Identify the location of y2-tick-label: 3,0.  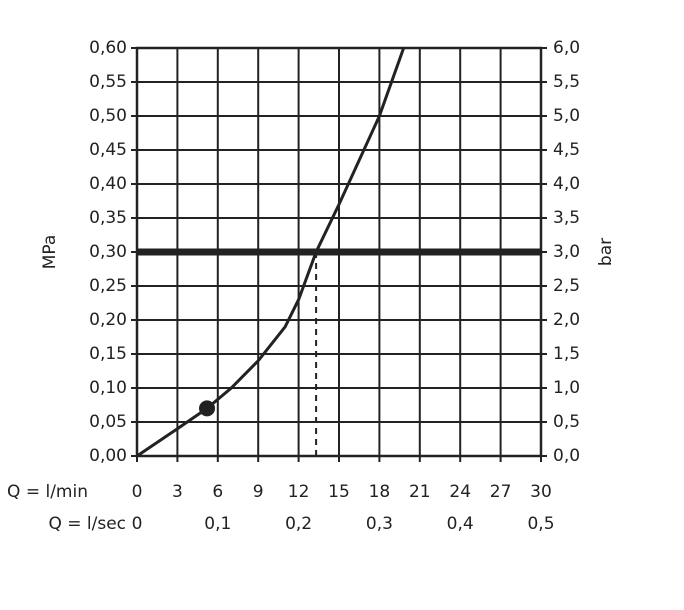
(566, 252).